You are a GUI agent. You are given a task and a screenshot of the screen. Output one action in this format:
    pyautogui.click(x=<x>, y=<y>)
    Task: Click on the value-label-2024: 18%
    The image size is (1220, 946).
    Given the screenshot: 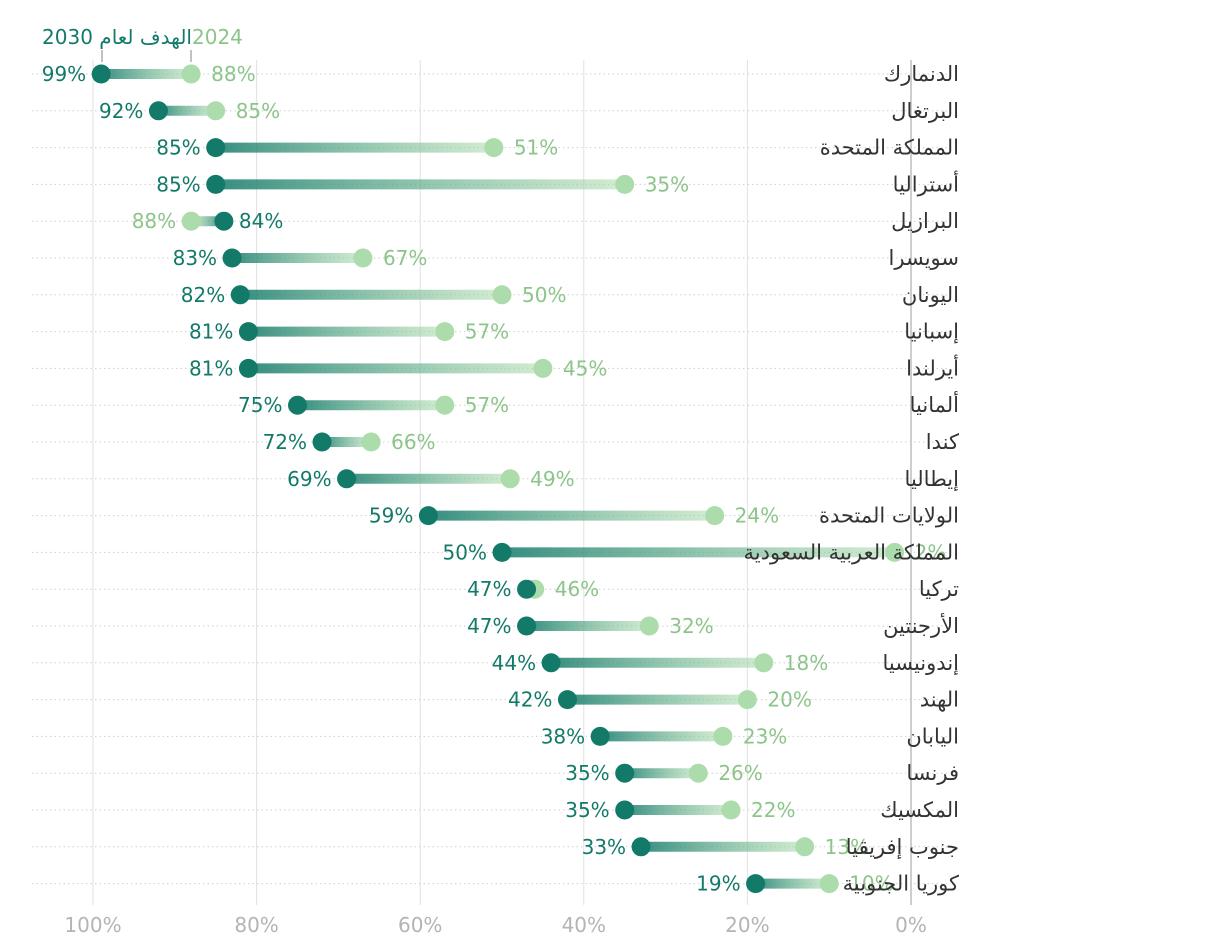 What is the action you would take?
    pyautogui.click(x=806, y=663)
    